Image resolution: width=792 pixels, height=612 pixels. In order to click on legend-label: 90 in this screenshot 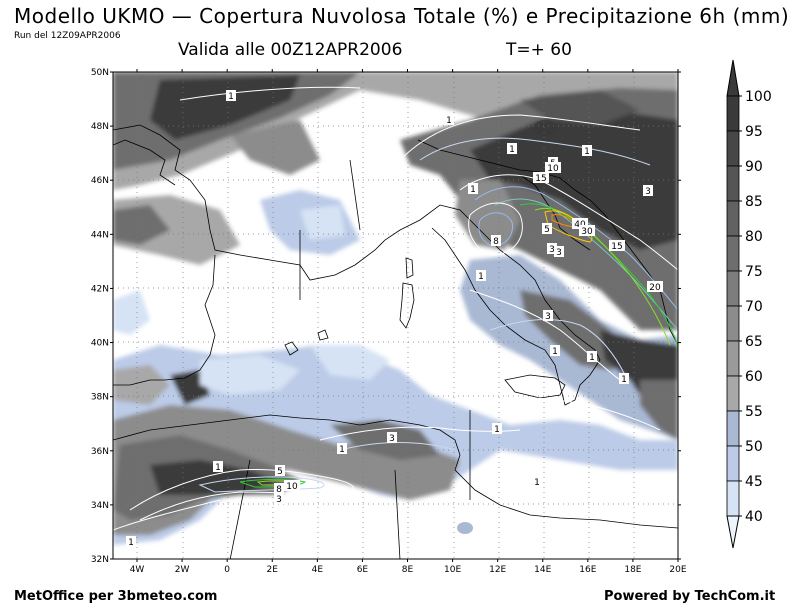, I will do `click(754, 167)`.